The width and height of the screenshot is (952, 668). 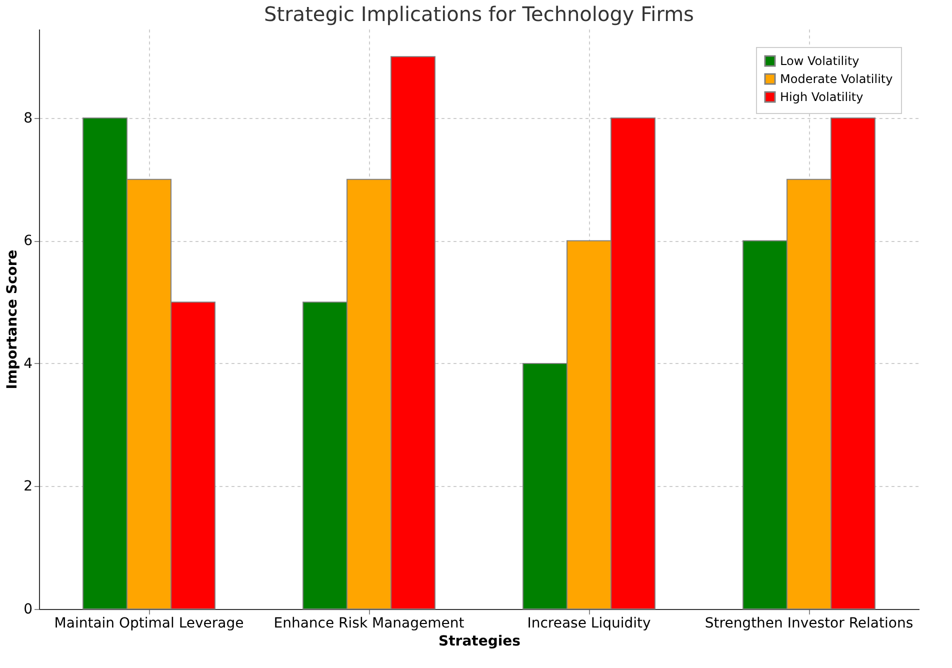 I want to click on legend-label: Low Volatility, so click(x=820, y=61).